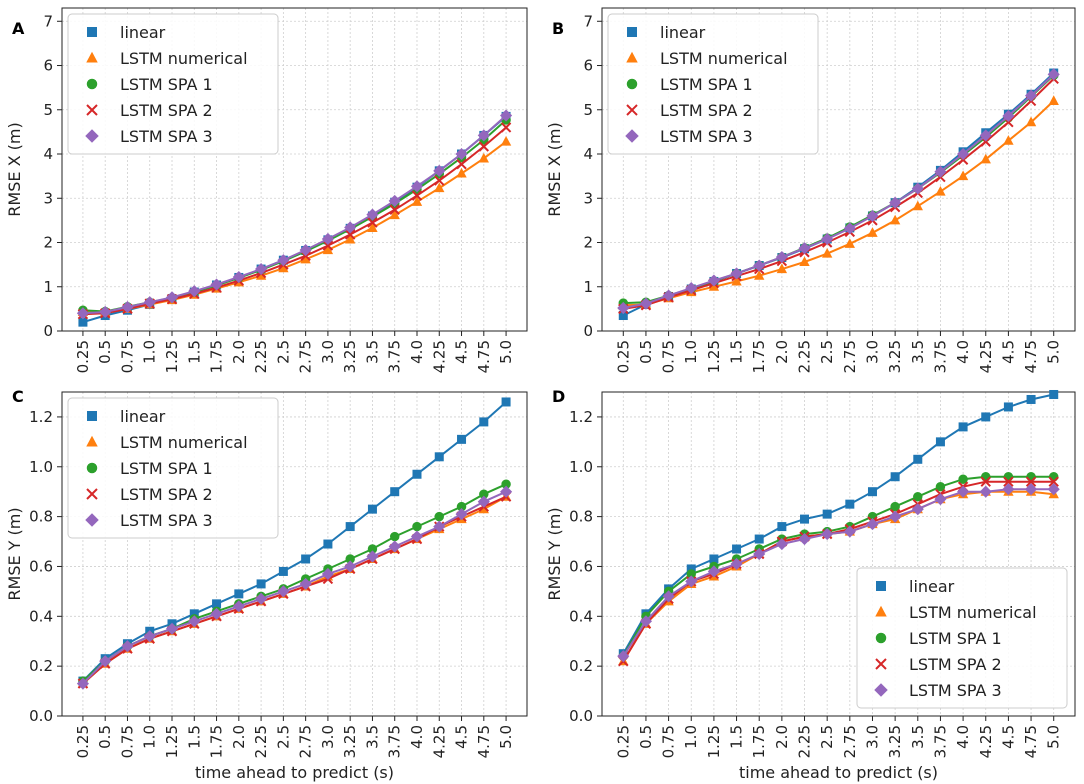 The width and height of the screenshot is (1084, 784). Describe the element at coordinates (306, 741) in the screenshot. I see `x-tick-label: 2.75` at that location.